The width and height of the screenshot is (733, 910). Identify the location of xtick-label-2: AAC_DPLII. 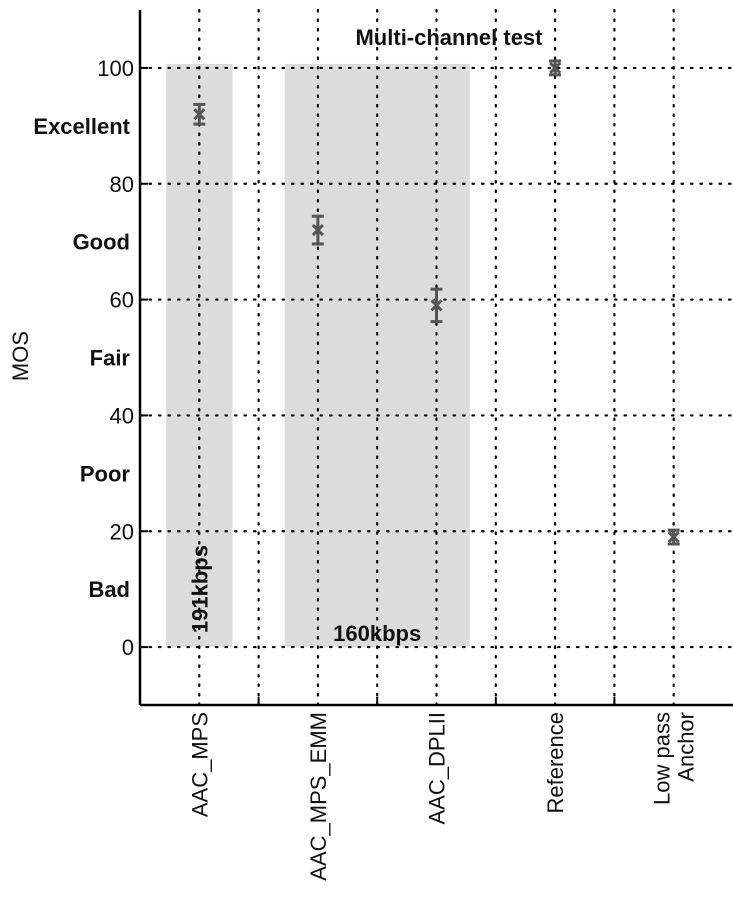
(437, 768).